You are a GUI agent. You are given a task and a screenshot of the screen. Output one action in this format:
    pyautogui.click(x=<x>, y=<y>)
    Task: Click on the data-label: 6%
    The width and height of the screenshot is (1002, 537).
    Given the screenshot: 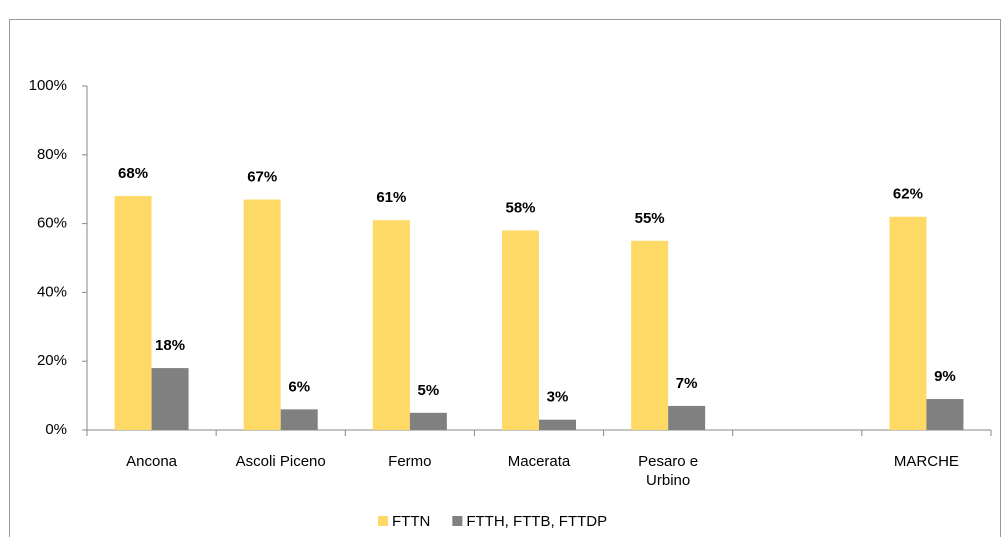 What is the action you would take?
    pyautogui.click(x=299, y=386)
    